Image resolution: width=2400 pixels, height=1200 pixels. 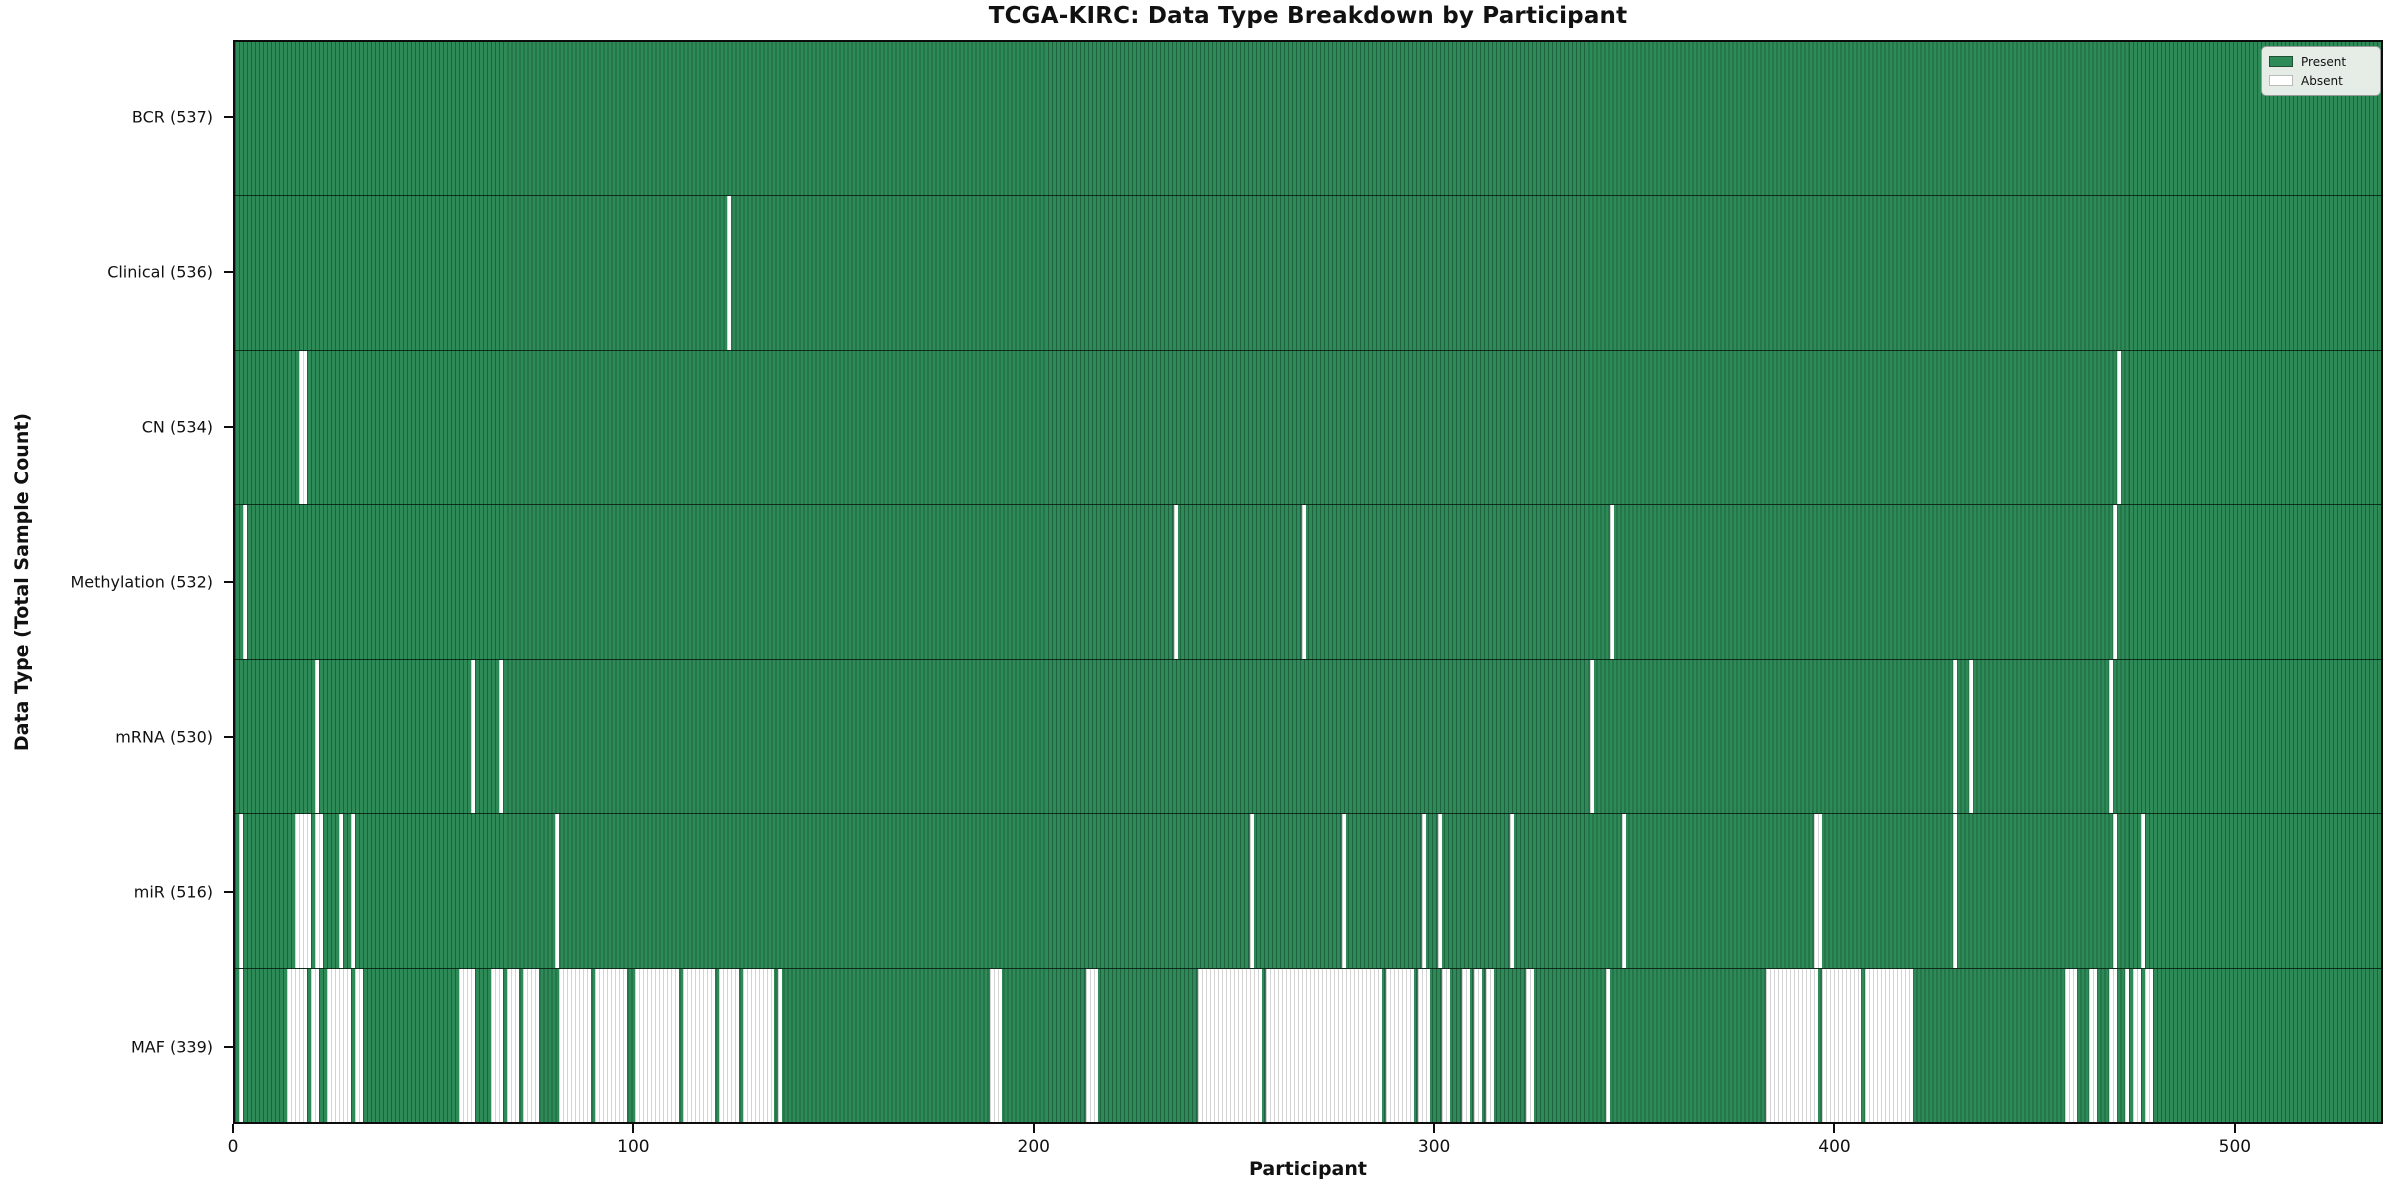 I want to click on x-axis: 0 100 200 300 400 500, so click(x=1305, y=1144).